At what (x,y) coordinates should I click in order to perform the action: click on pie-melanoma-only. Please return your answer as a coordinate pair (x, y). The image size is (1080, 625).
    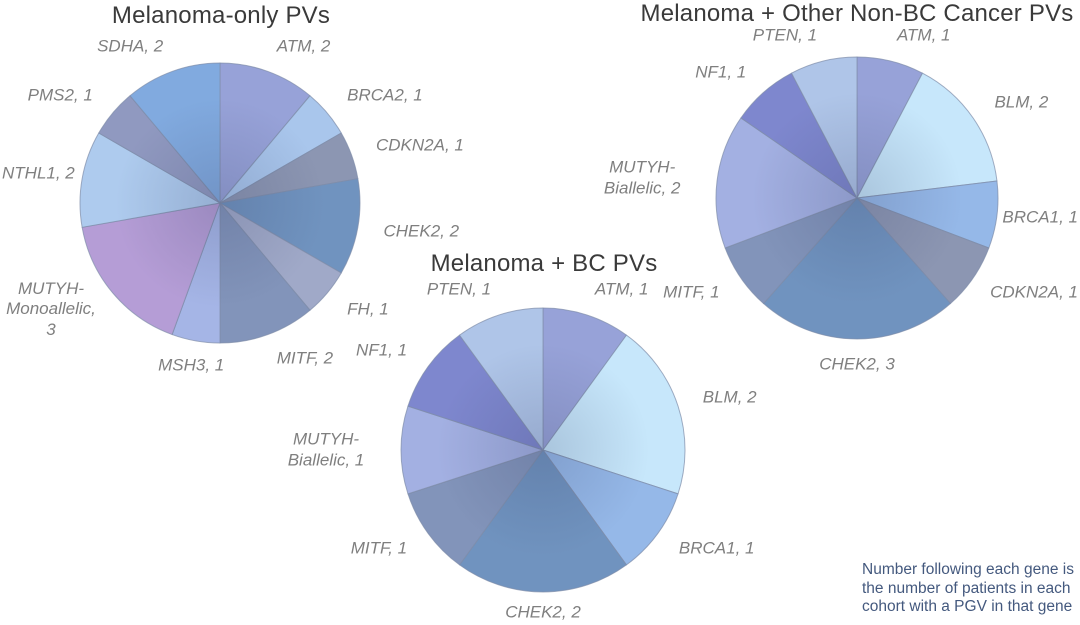
    Looking at the image, I should click on (220, 203).